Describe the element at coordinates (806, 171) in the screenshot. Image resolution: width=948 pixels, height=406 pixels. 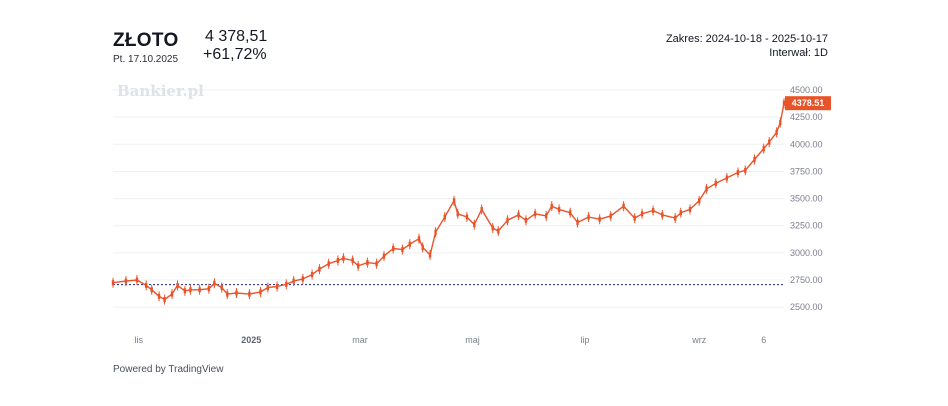
I see `y-tick-label: 3750.00` at that location.